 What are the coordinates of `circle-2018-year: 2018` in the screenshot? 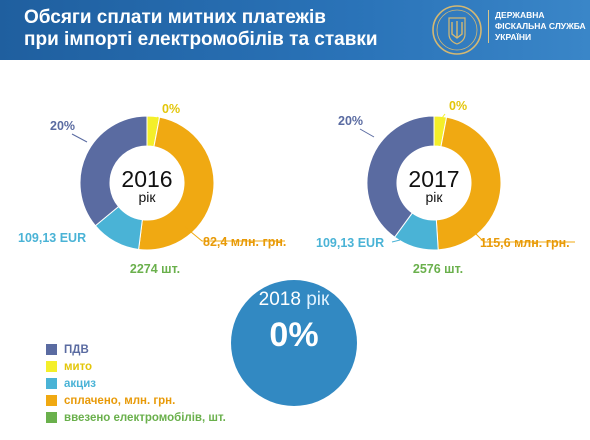 It's located at (283, 299).